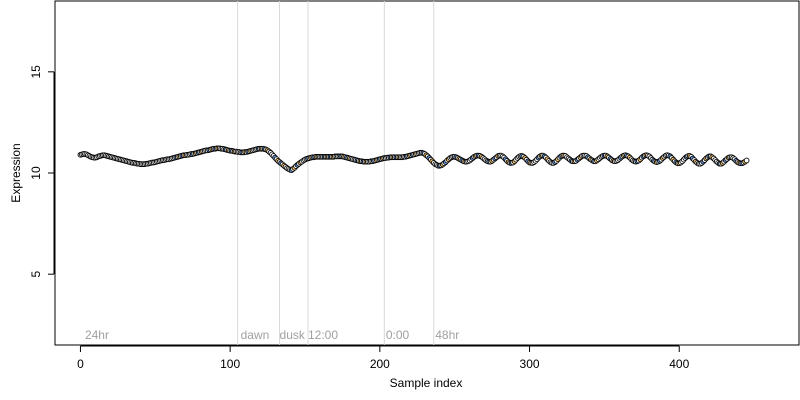 The height and width of the screenshot is (400, 800). I want to click on annotation-label: 48hr, so click(447, 335).